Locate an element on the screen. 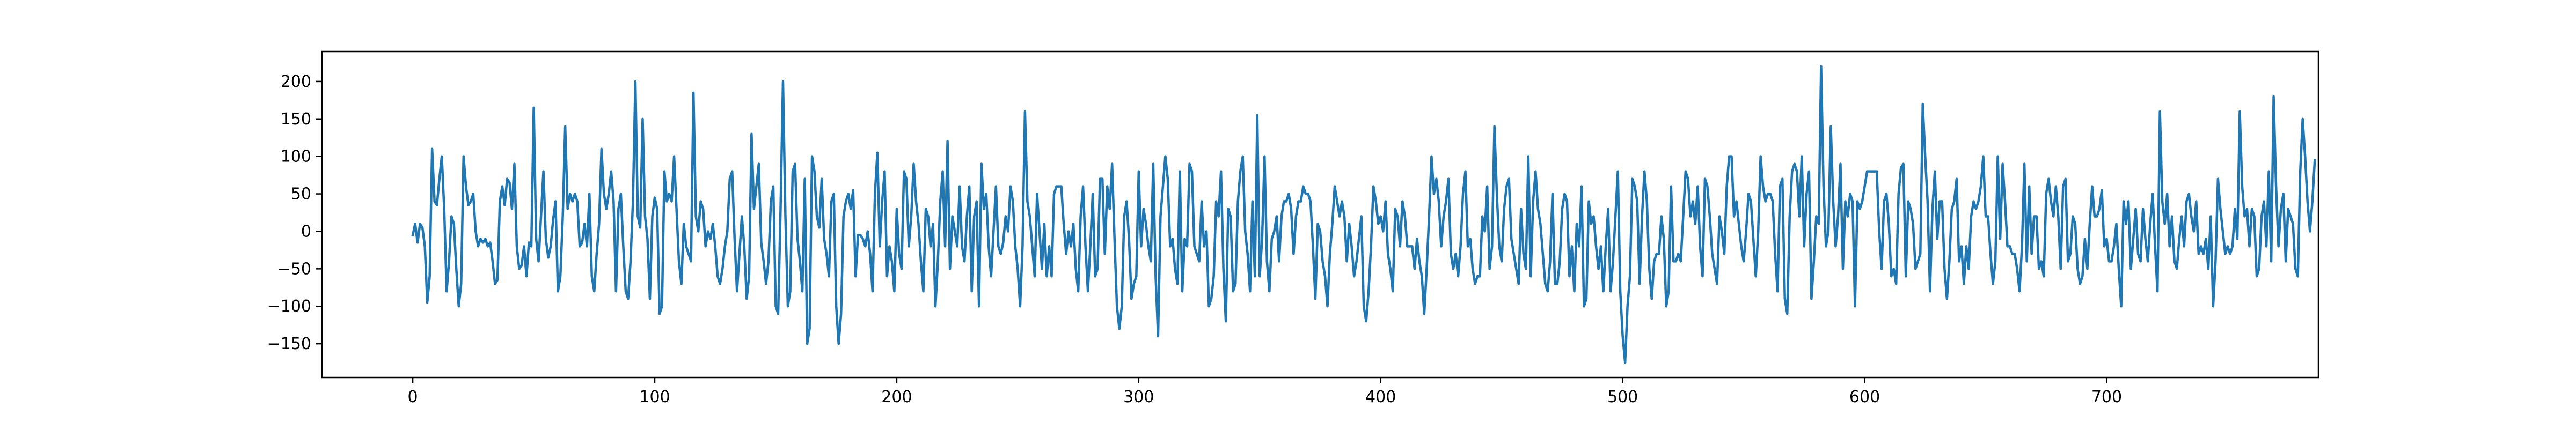 The width and height of the screenshot is (2576, 429). x-axis: 0 100 200 300 400 500 600 700 is located at coordinates (1265, 392).